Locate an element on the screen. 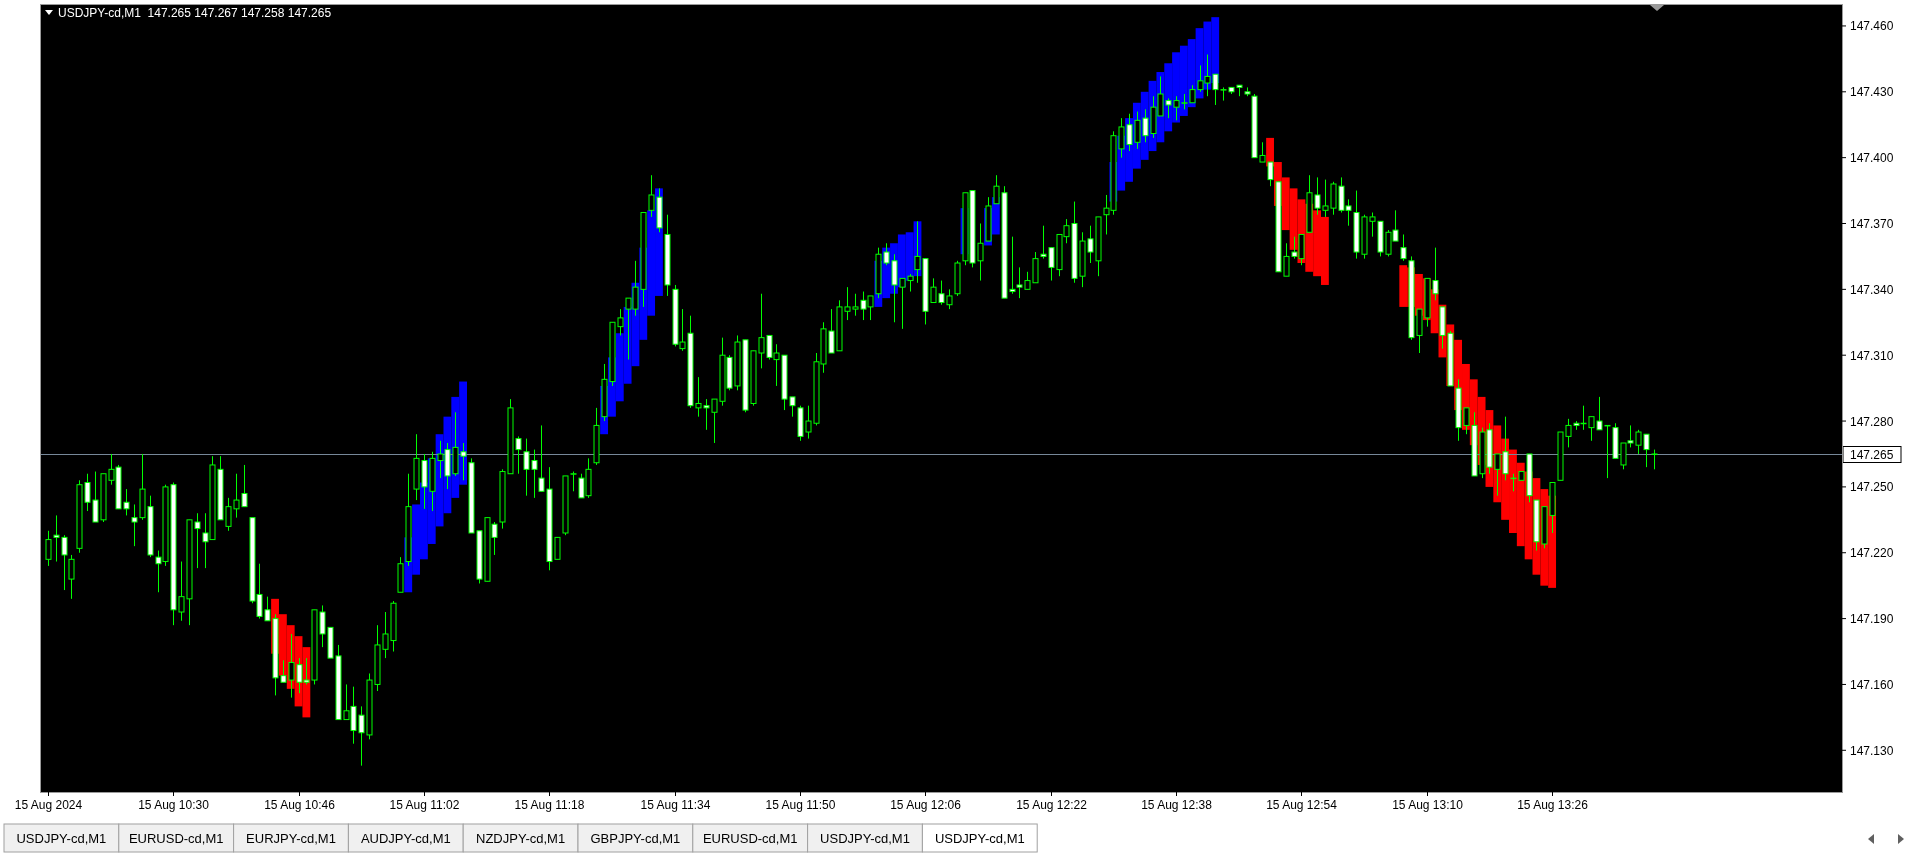 This screenshot has width=1917, height=855. y-tick-label: 147.130 is located at coordinates (1872, 750).